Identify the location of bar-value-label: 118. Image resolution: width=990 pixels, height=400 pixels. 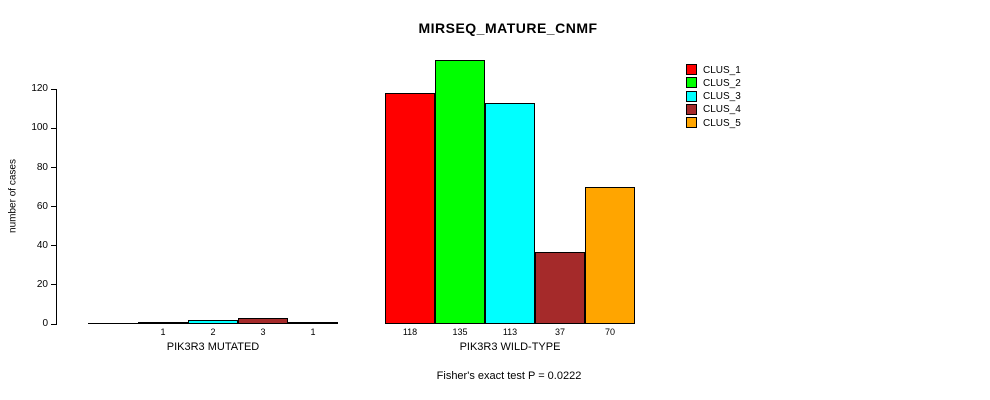
(410, 332).